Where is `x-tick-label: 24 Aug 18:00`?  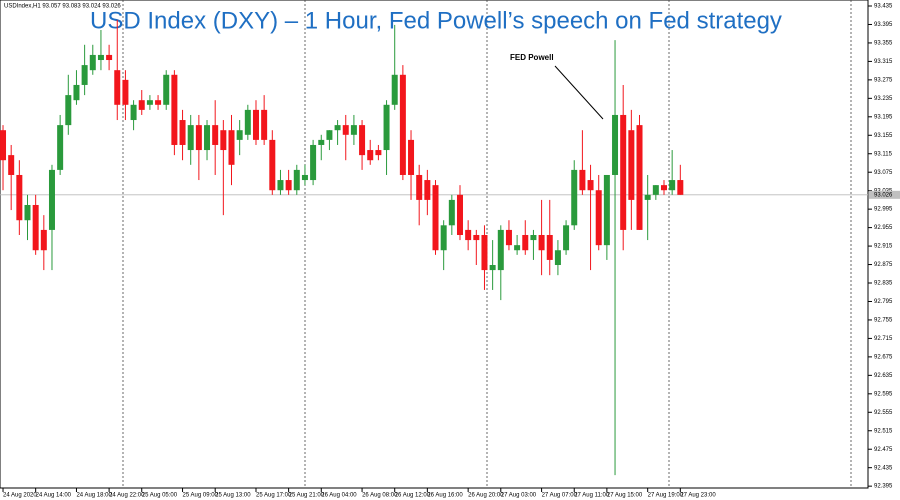
x-tick-label: 24 Aug 18:00 is located at coordinates (94, 496).